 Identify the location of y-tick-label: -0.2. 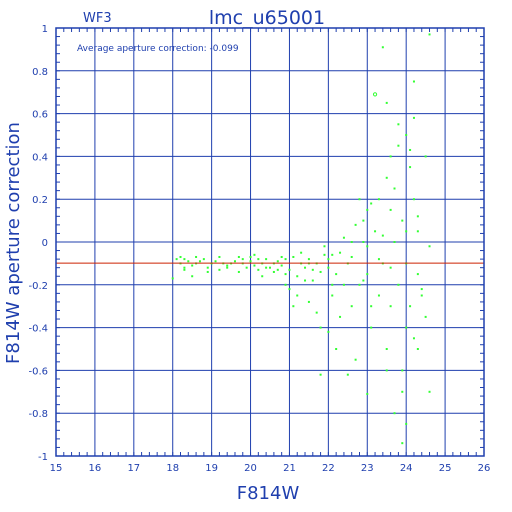
(38, 286).